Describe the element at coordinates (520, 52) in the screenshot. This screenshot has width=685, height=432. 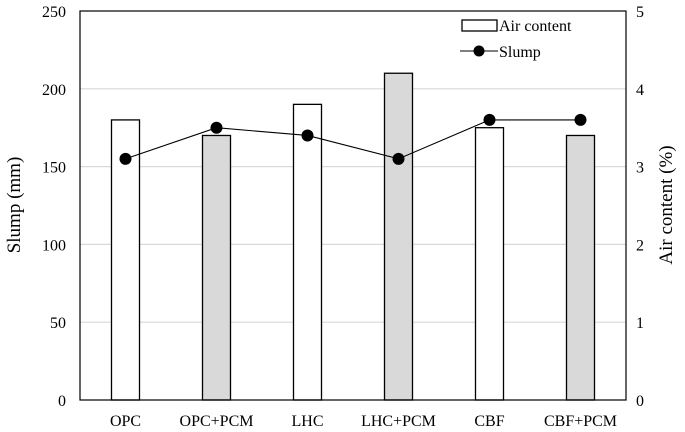
I see `legend-slump: Slump` at that location.